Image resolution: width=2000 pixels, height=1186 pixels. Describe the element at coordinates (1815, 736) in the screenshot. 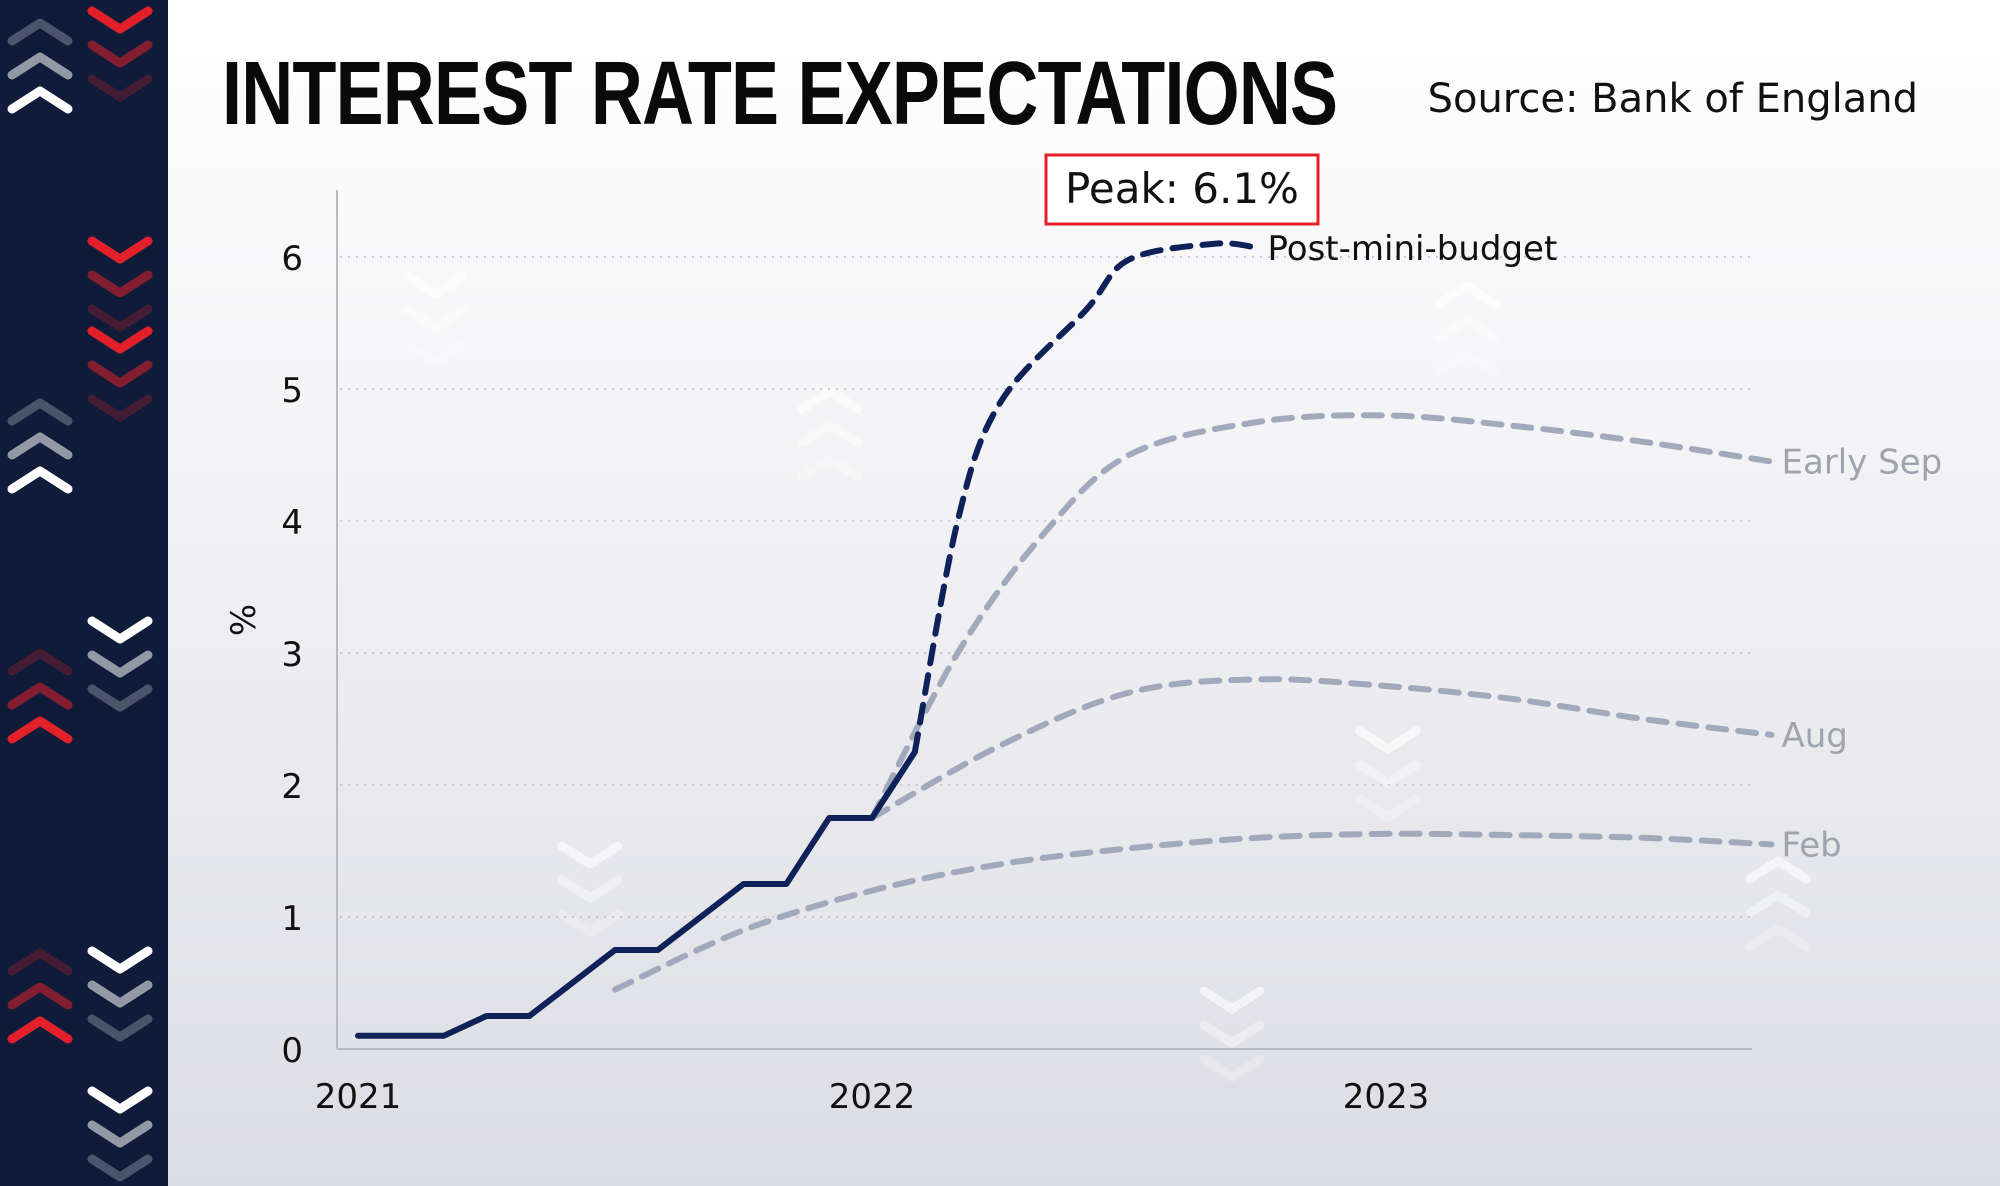

I see `series-label-aug: Aug` at that location.